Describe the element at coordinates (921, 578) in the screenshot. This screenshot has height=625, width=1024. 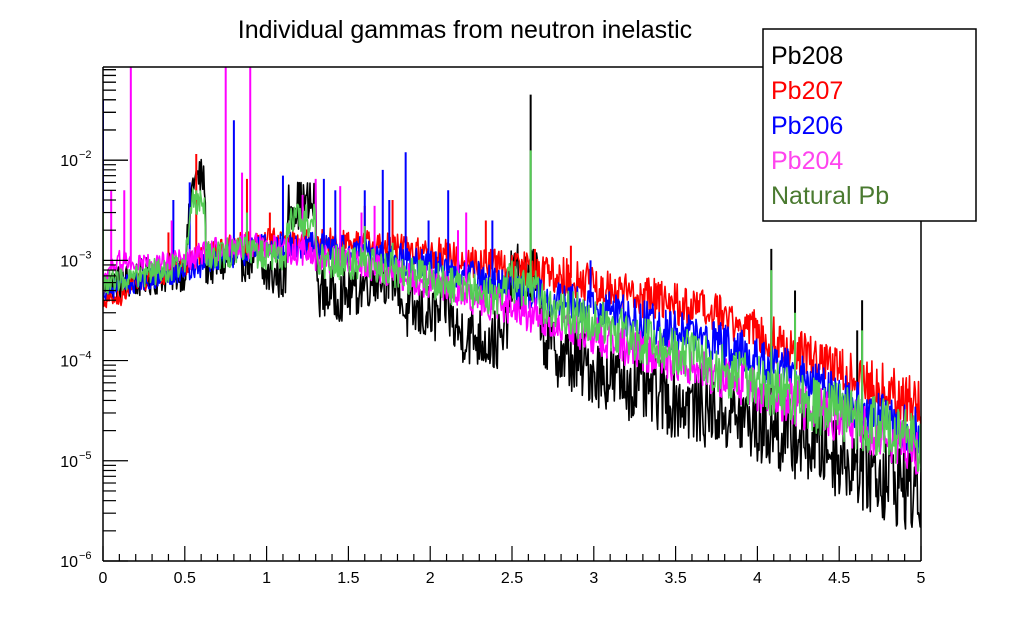
I see `x-tick-label: 5` at that location.